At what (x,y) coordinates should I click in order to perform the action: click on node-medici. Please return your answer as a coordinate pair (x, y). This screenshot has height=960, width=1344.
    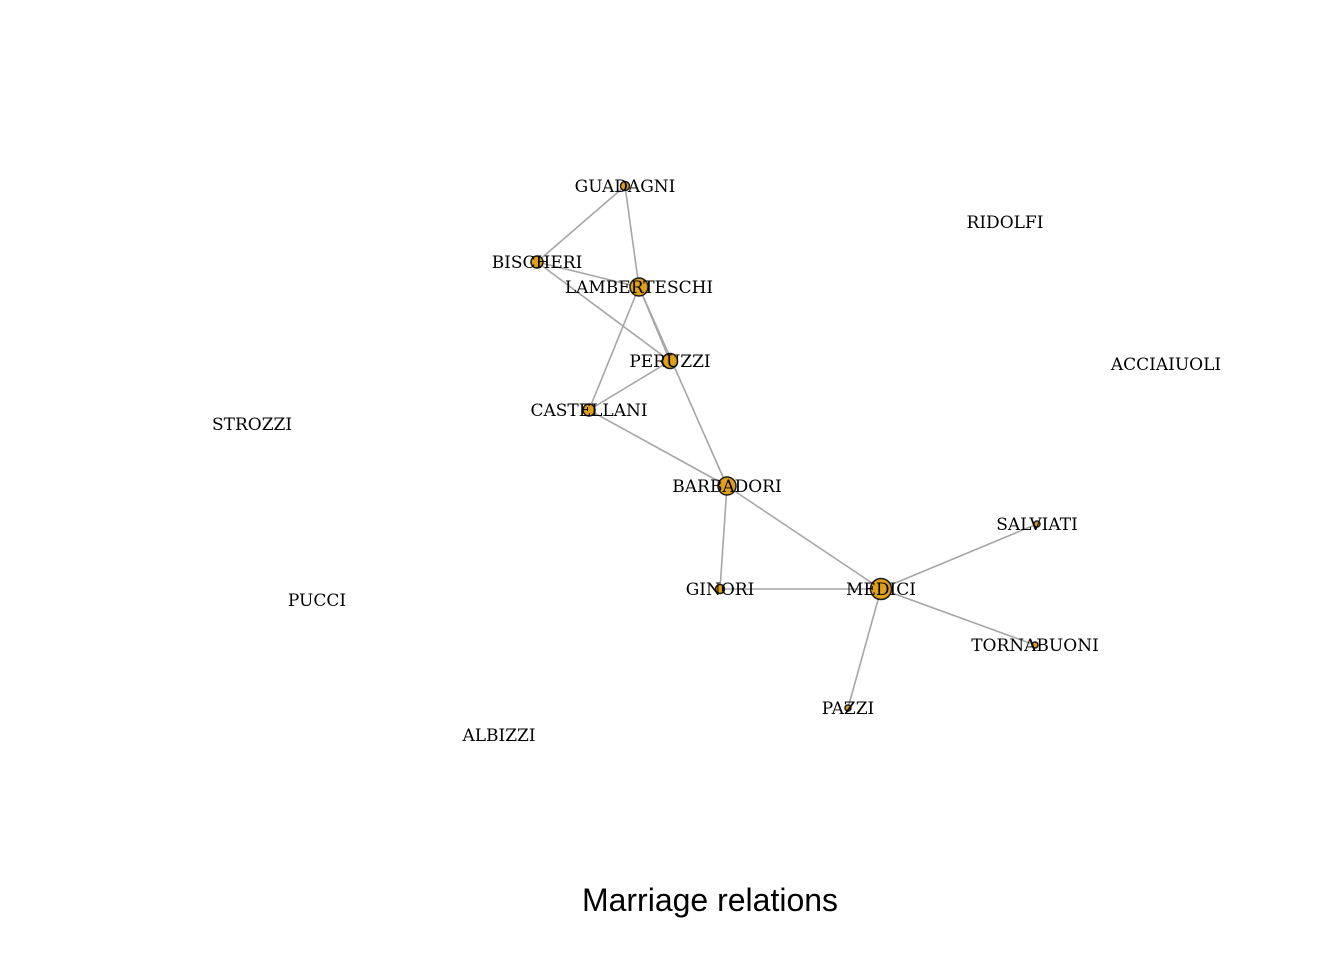
    Looking at the image, I should click on (881, 589).